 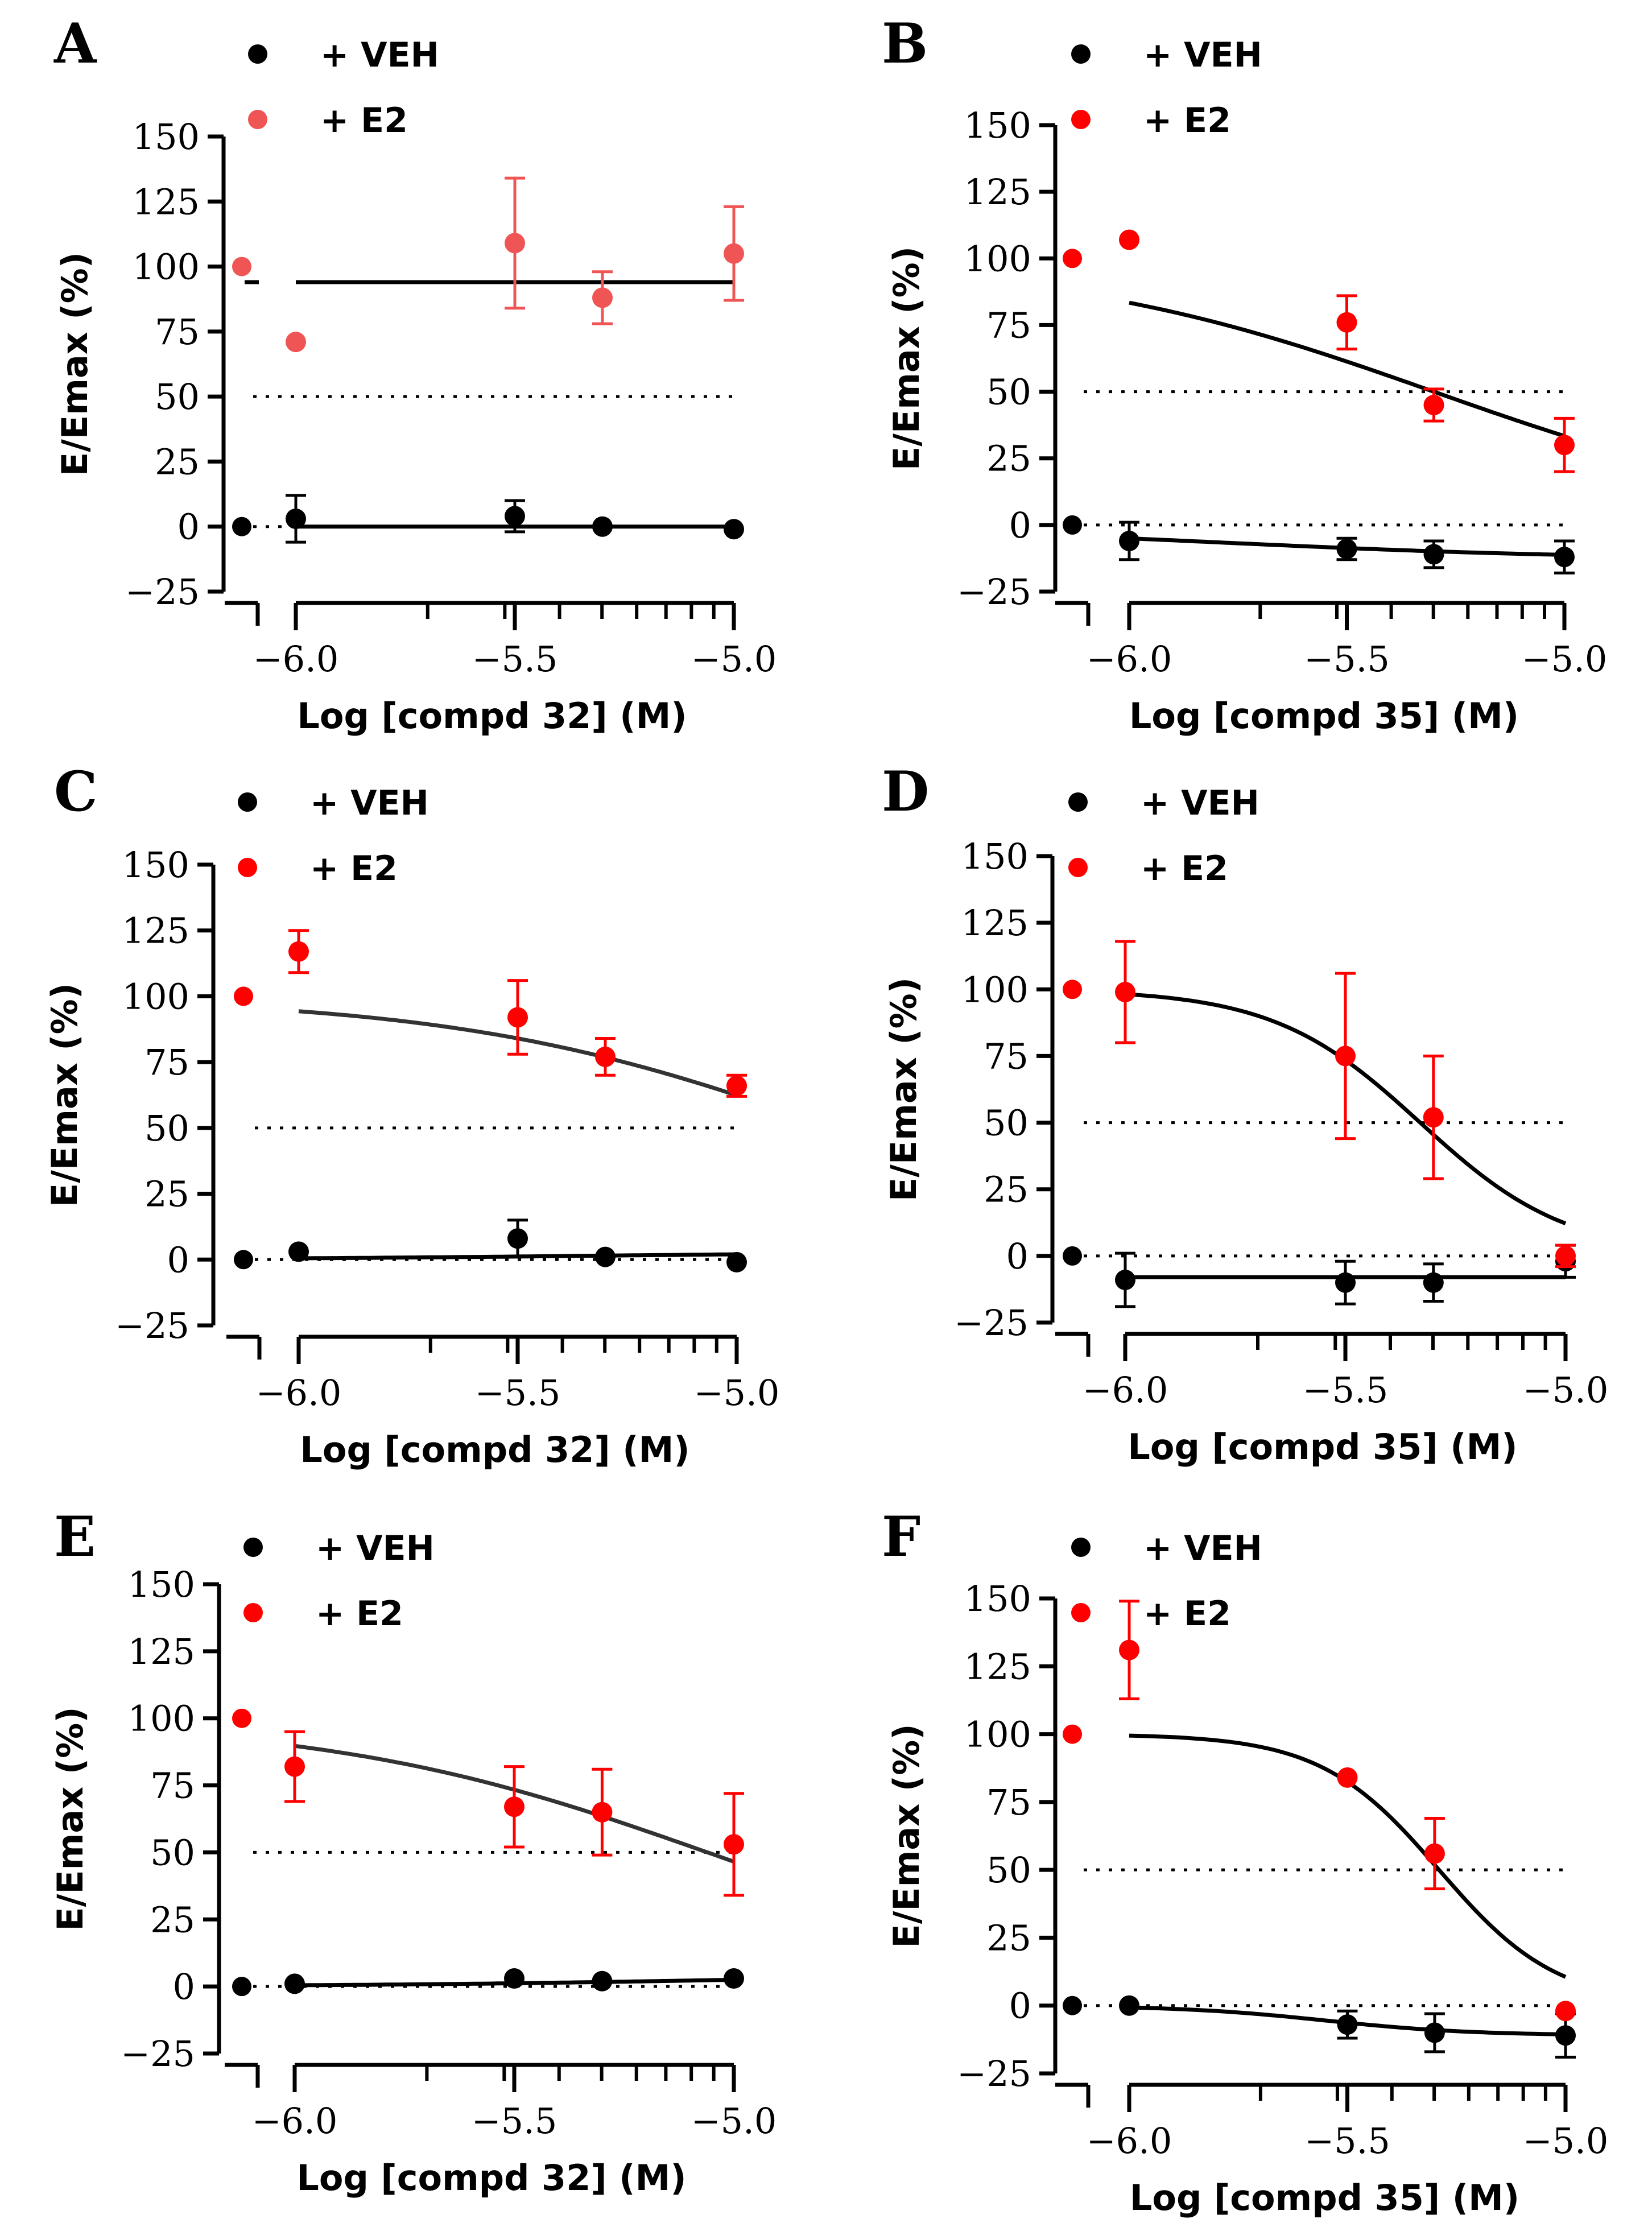 What do you see at coordinates (905, 792) in the screenshot?
I see `panel-letter: D` at bounding box center [905, 792].